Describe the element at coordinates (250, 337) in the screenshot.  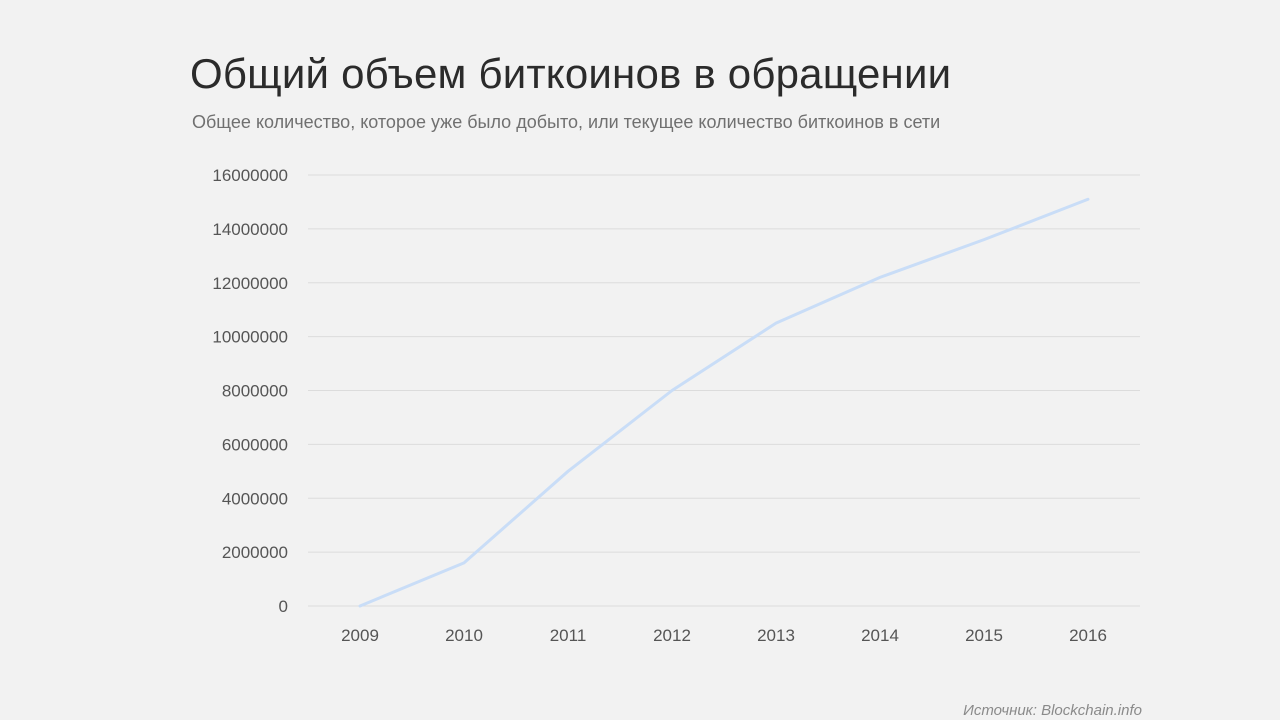
I see `y-tick-label: 10000000` at that location.